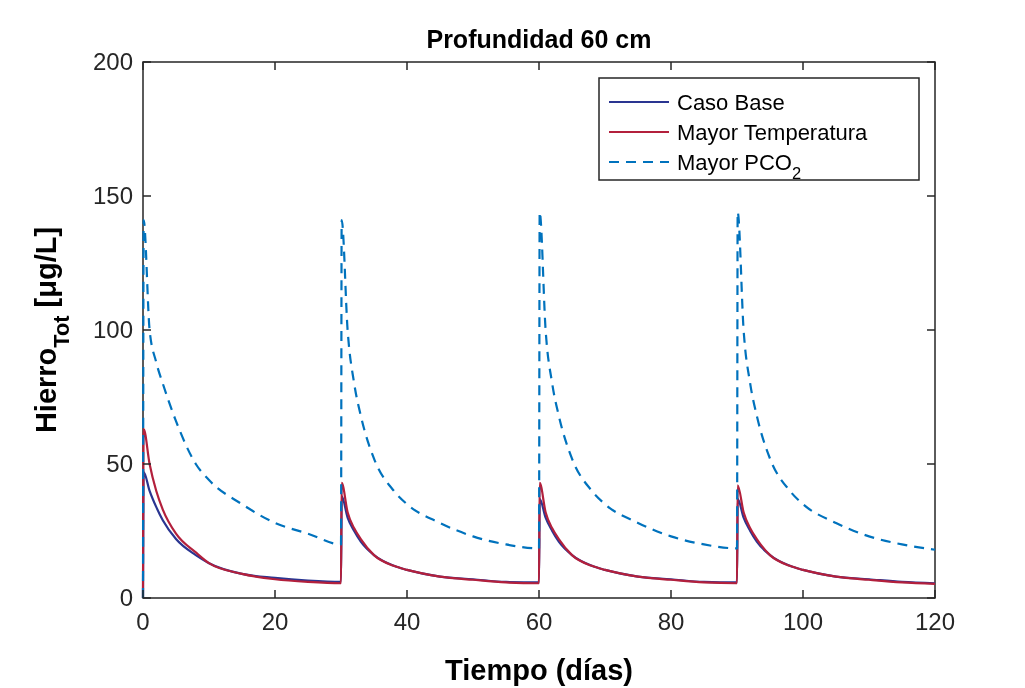 This screenshot has height=688, width=1025. What do you see at coordinates (112, 61) in the screenshot?
I see `y-tick-label: 200` at bounding box center [112, 61].